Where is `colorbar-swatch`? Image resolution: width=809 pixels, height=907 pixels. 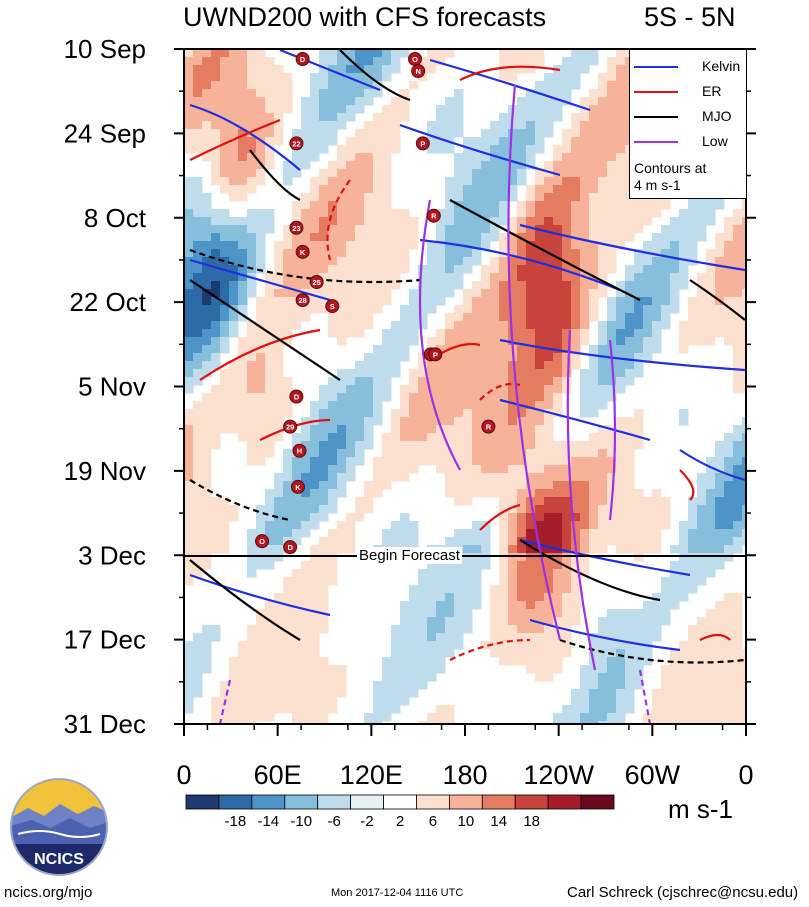 colorbar-swatch is located at coordinates (498, 802).